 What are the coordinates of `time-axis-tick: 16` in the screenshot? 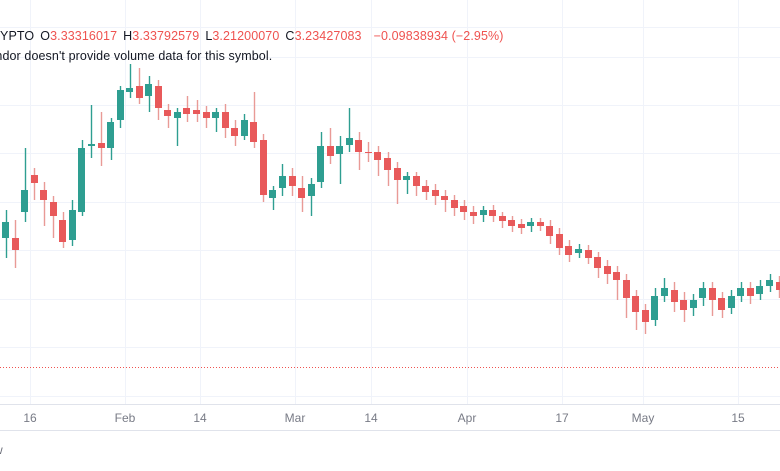 It's located at (30, 418).